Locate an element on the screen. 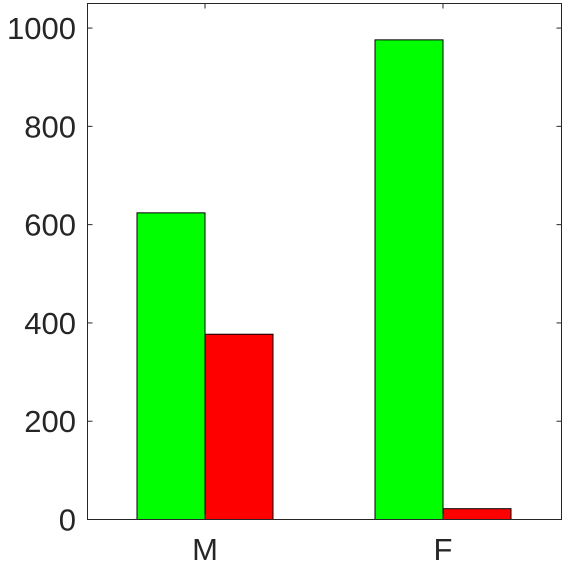  y-tick-label: 1000 is located at coordinates (41, 28).